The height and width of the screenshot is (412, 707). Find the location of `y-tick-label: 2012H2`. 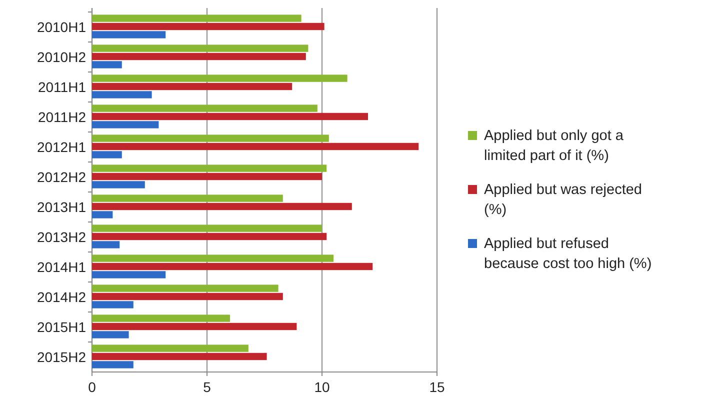

y-tick-label: 2012H2 is located at coordinates (61, 176).